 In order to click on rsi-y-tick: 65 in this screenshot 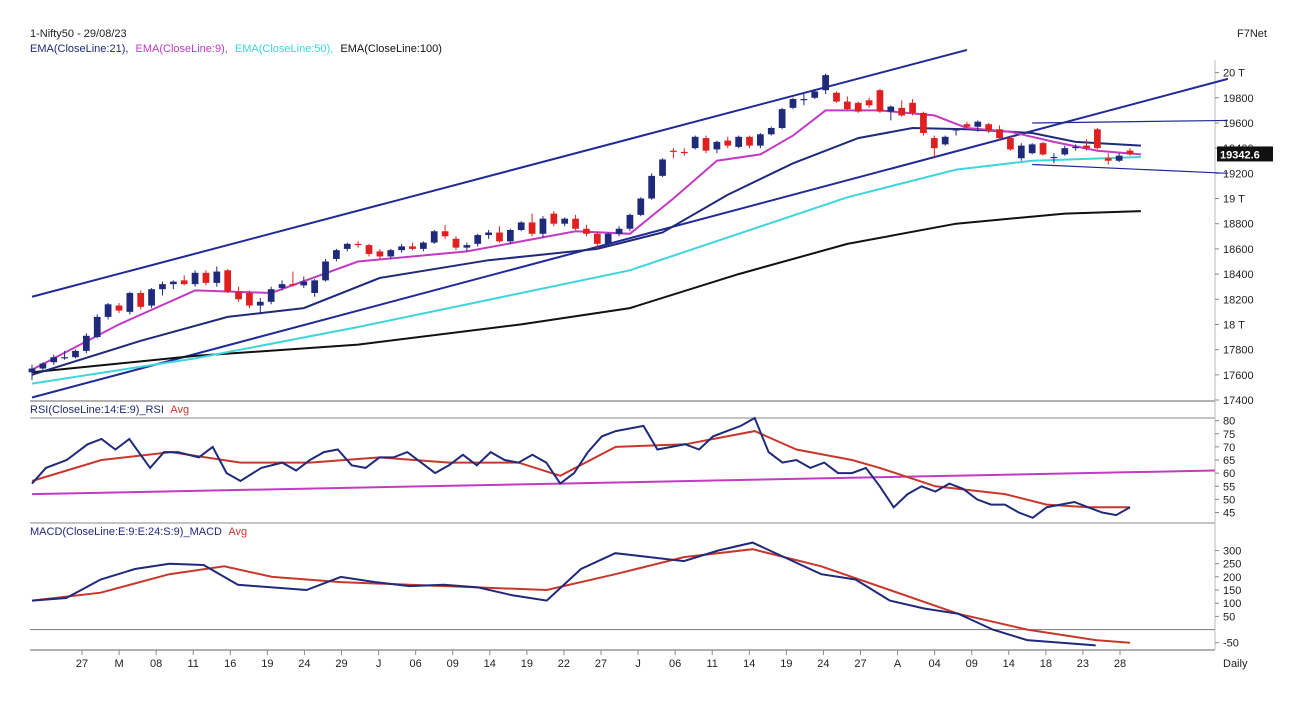, I will do `click(1229, 461)`.